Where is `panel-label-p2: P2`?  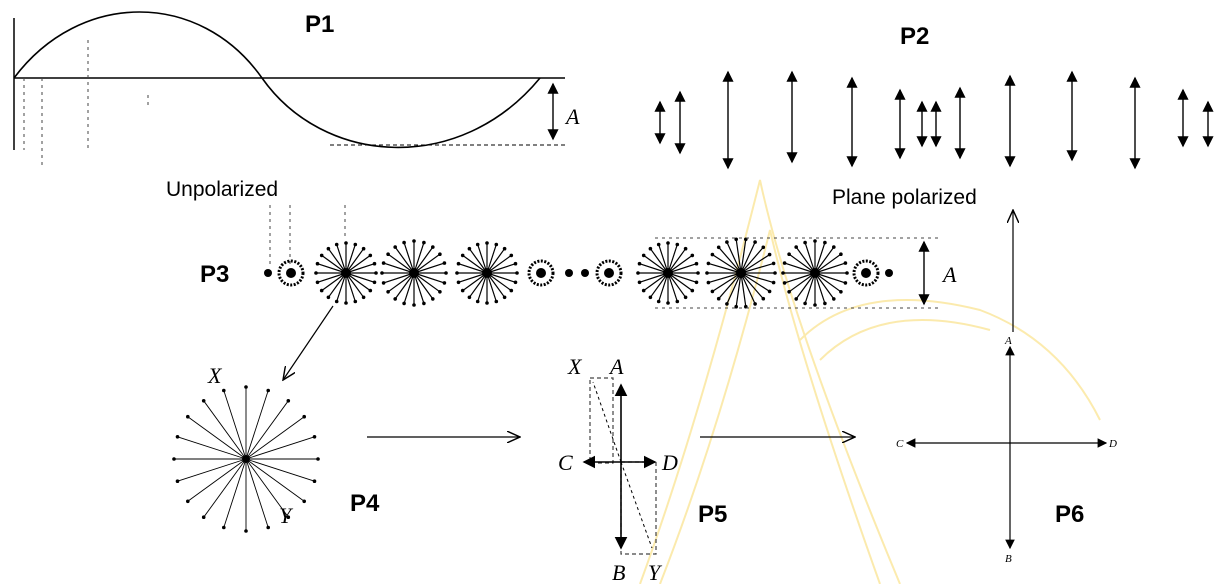 panel-label-p2: P2 is located at coordinates (914, 36).